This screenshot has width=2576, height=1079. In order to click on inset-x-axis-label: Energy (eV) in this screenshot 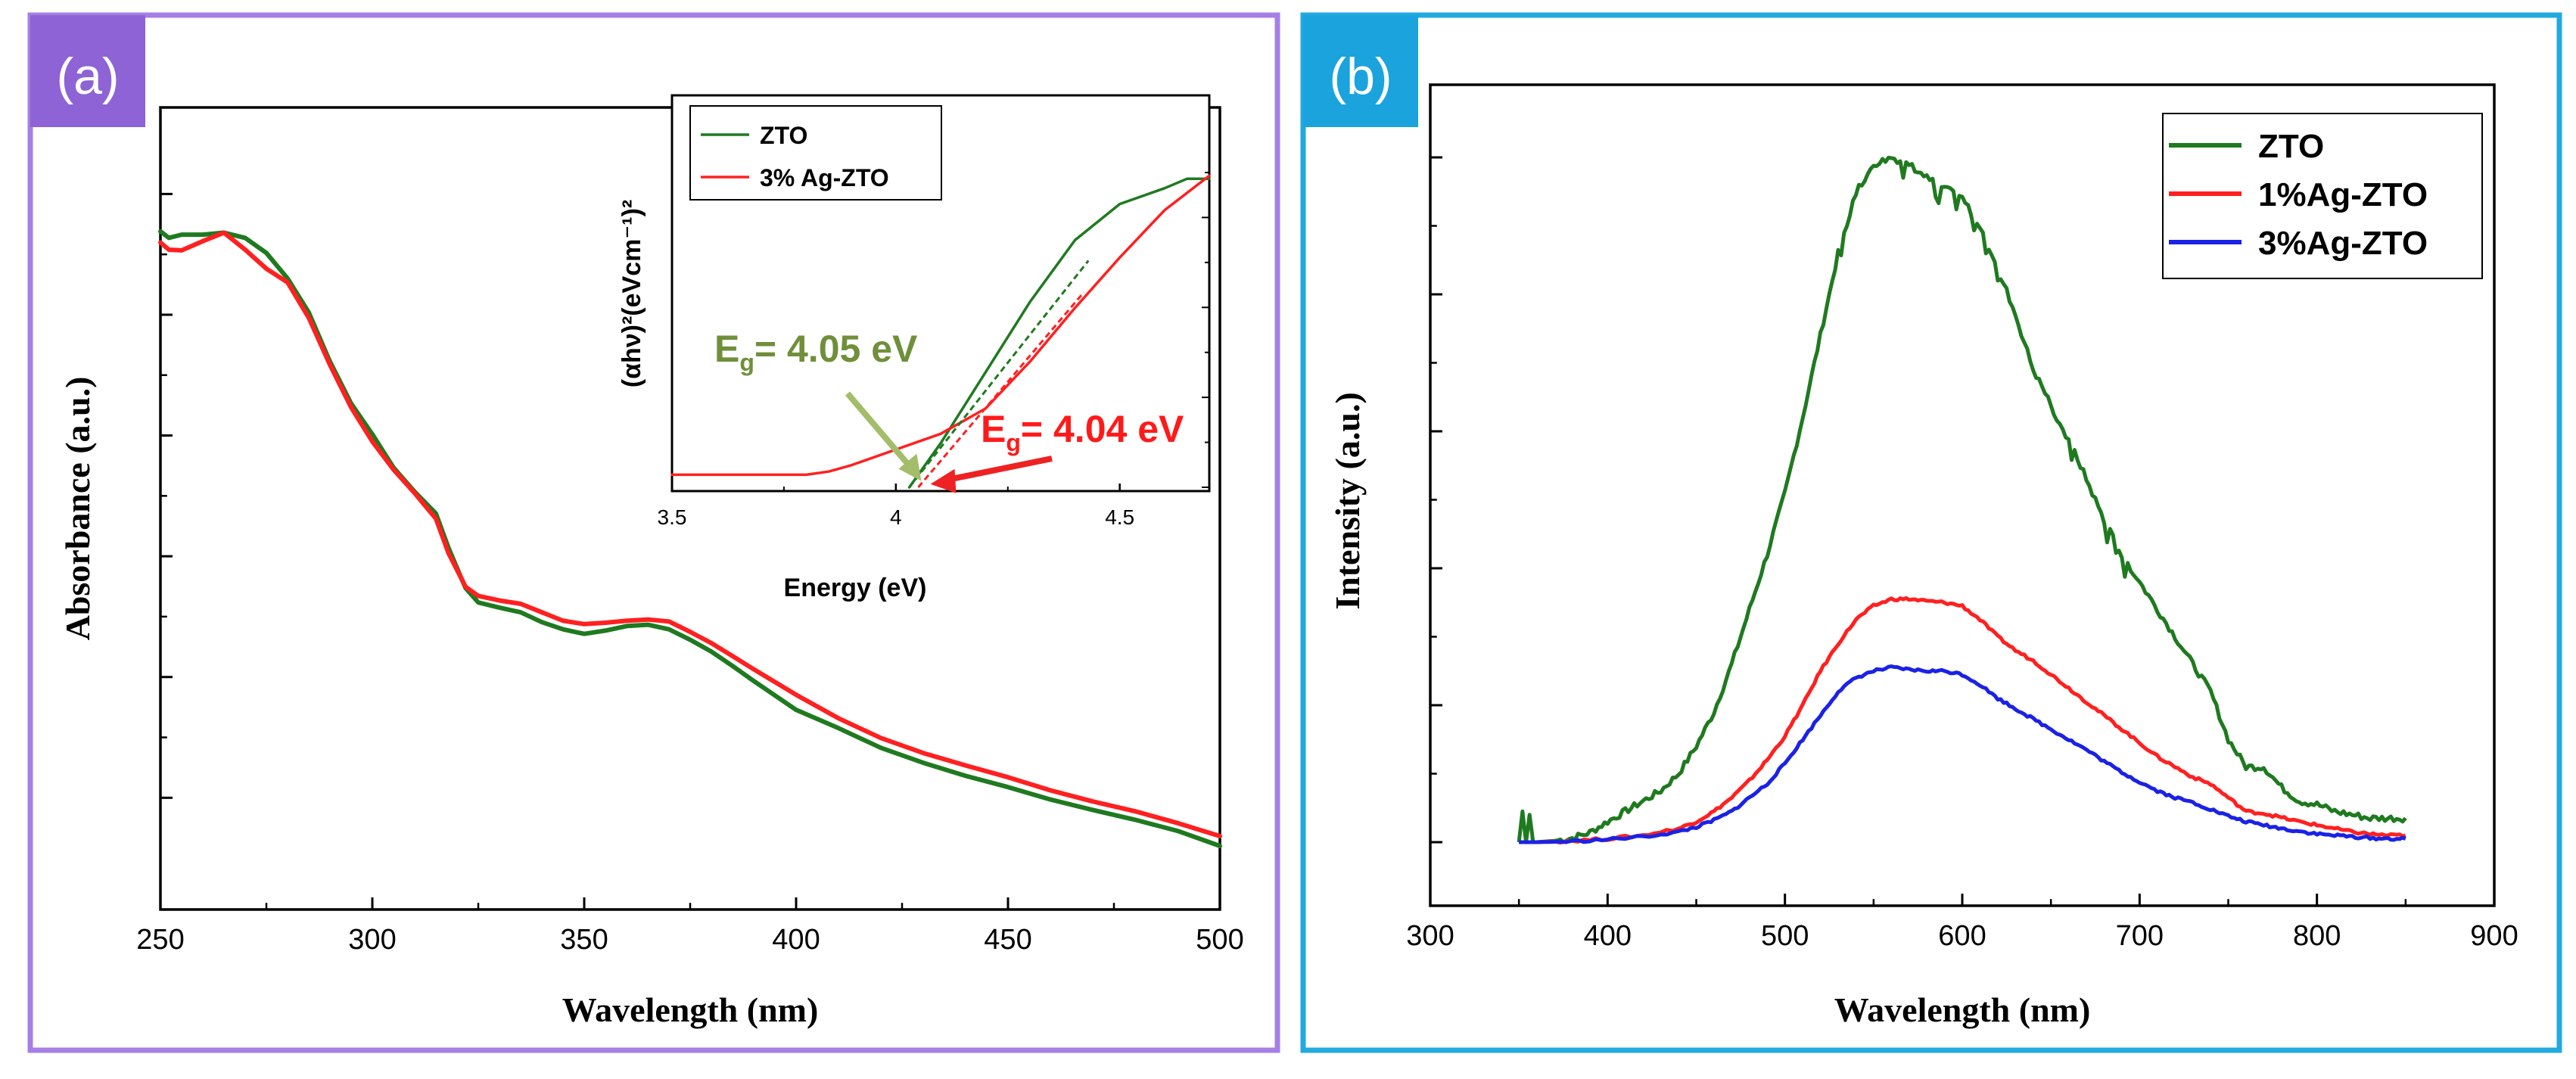, I will do `click(856, 588)`.